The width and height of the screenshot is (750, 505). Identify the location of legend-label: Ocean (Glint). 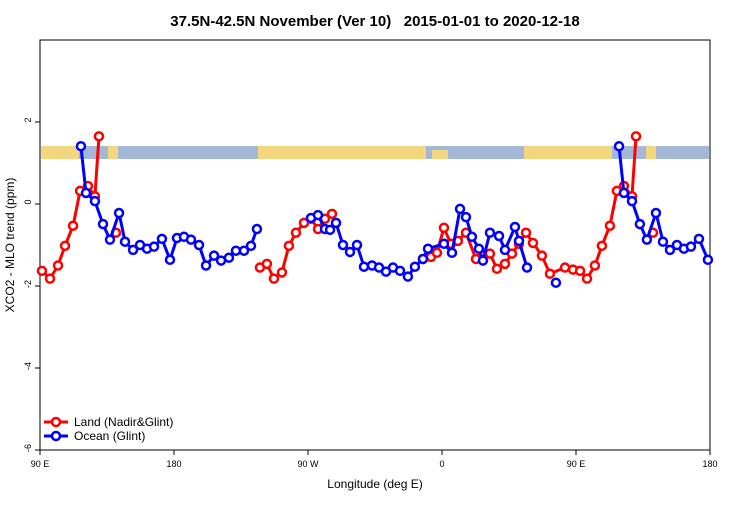
(109, 436).